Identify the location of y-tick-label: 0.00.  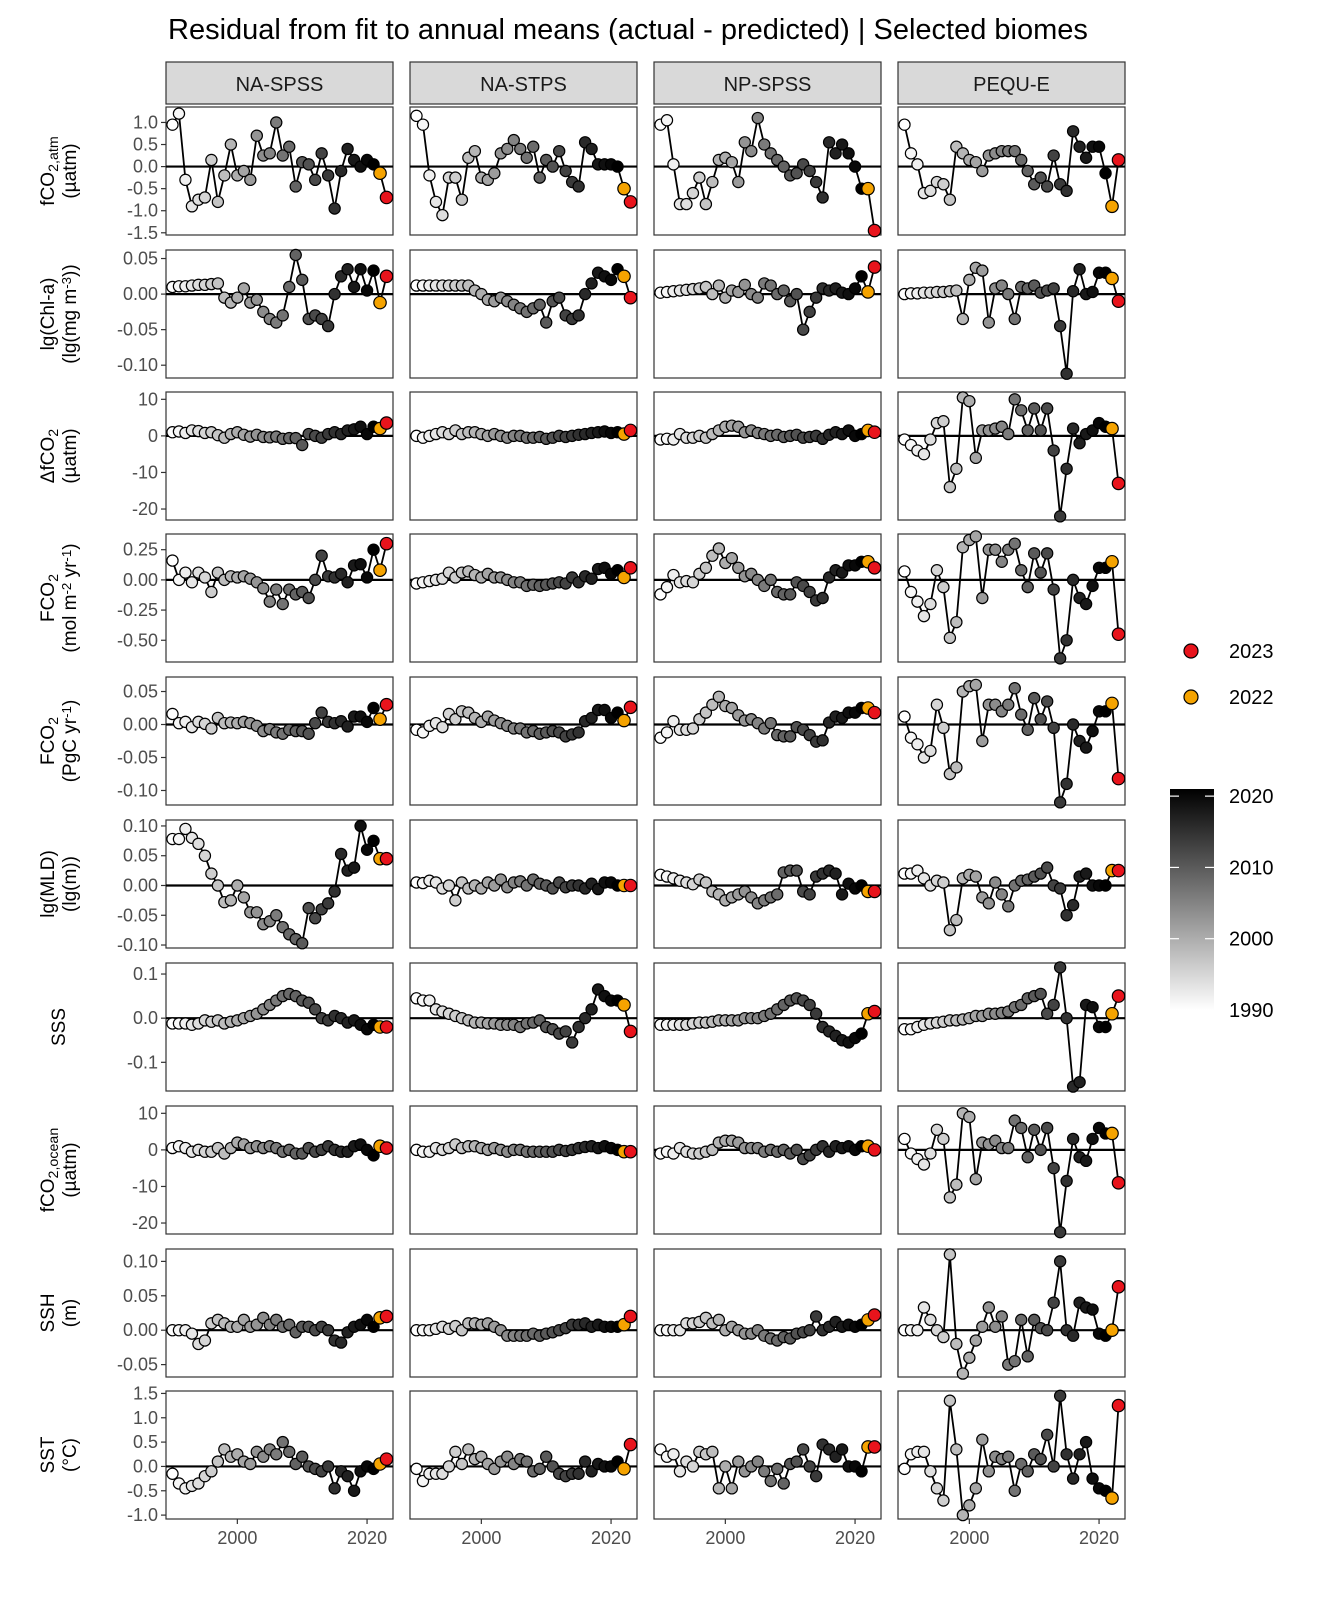
(140, 725).